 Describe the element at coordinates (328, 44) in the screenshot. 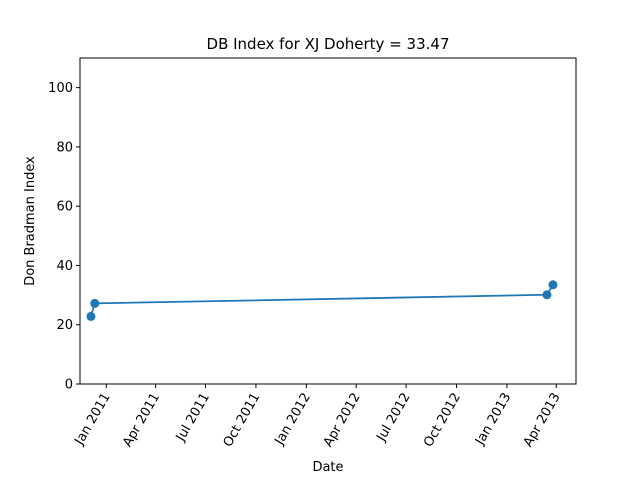

I see `chart-title: DB Index for XJ Doherty = 33.47` at that location.